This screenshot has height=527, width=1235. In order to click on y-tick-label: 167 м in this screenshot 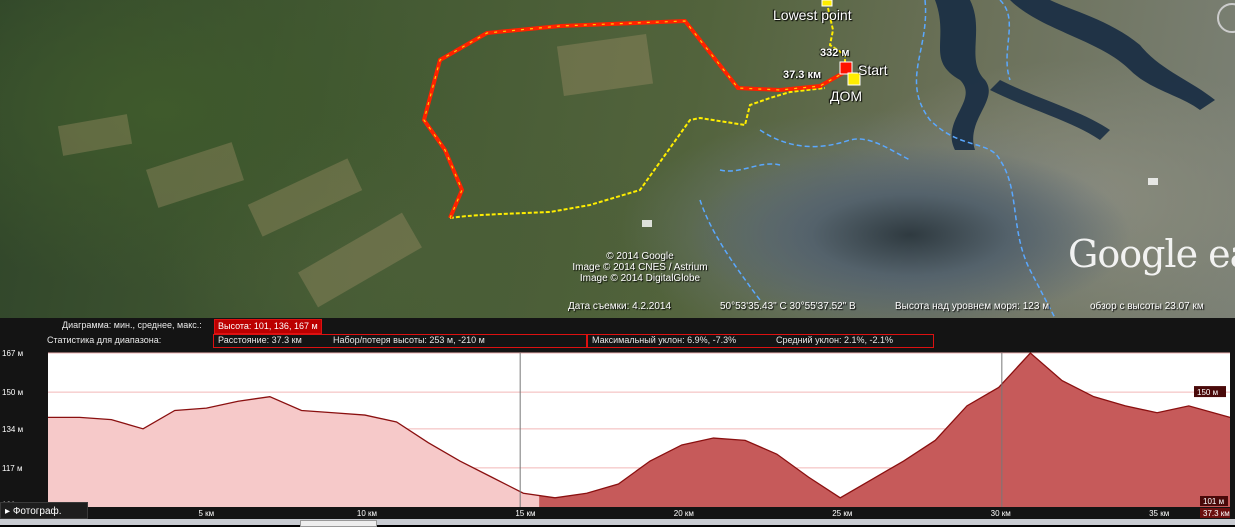, I will do `click(12, 353)`.